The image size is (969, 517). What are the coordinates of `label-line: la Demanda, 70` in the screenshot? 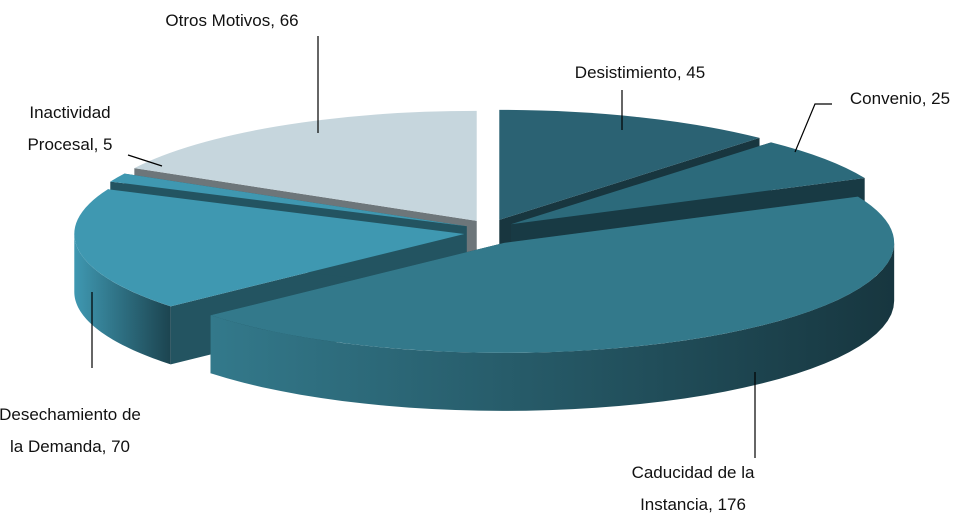 It's located at (70, 446).